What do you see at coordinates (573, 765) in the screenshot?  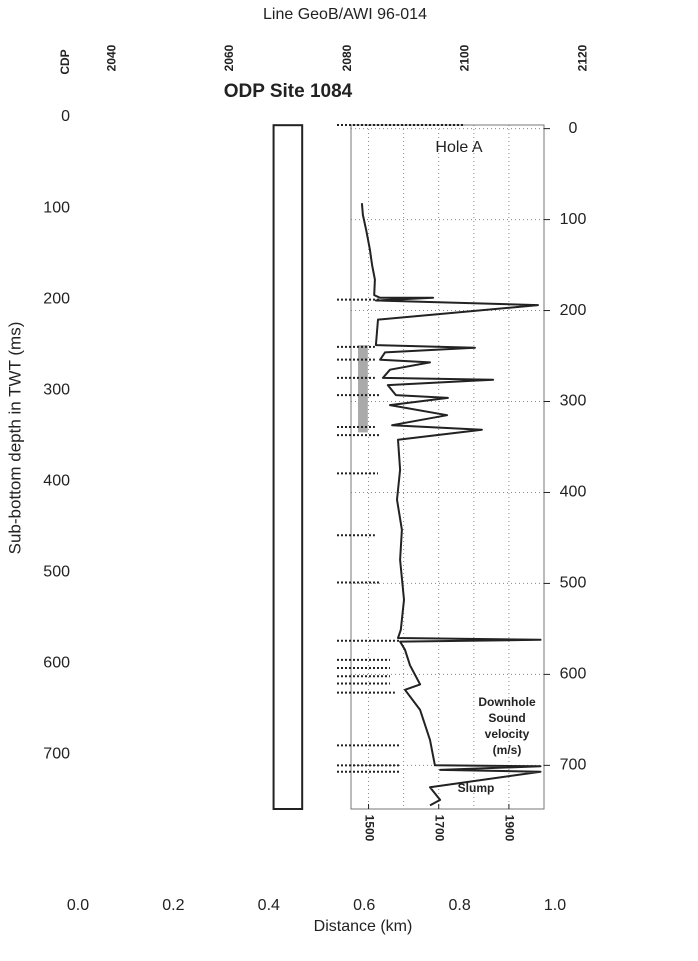 I see `y2-tick-label: 700` at bounding box center [573, 765].